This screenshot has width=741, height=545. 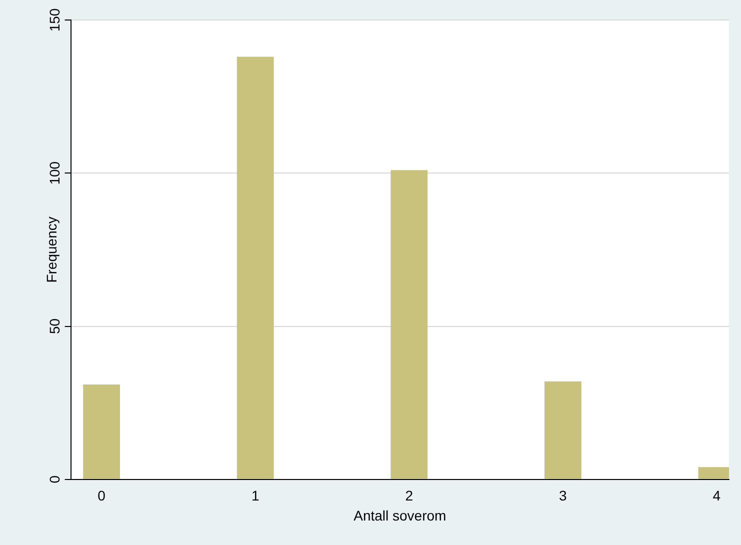 I want to click on x-tick-label: 4, so click(x=716, y=496).